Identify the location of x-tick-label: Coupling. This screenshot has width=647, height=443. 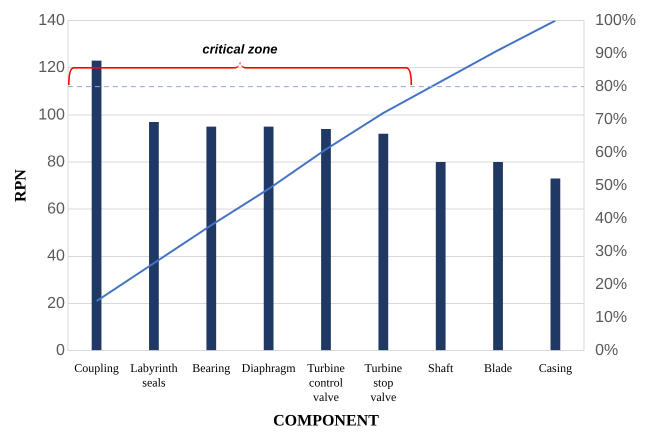
(96, 367).